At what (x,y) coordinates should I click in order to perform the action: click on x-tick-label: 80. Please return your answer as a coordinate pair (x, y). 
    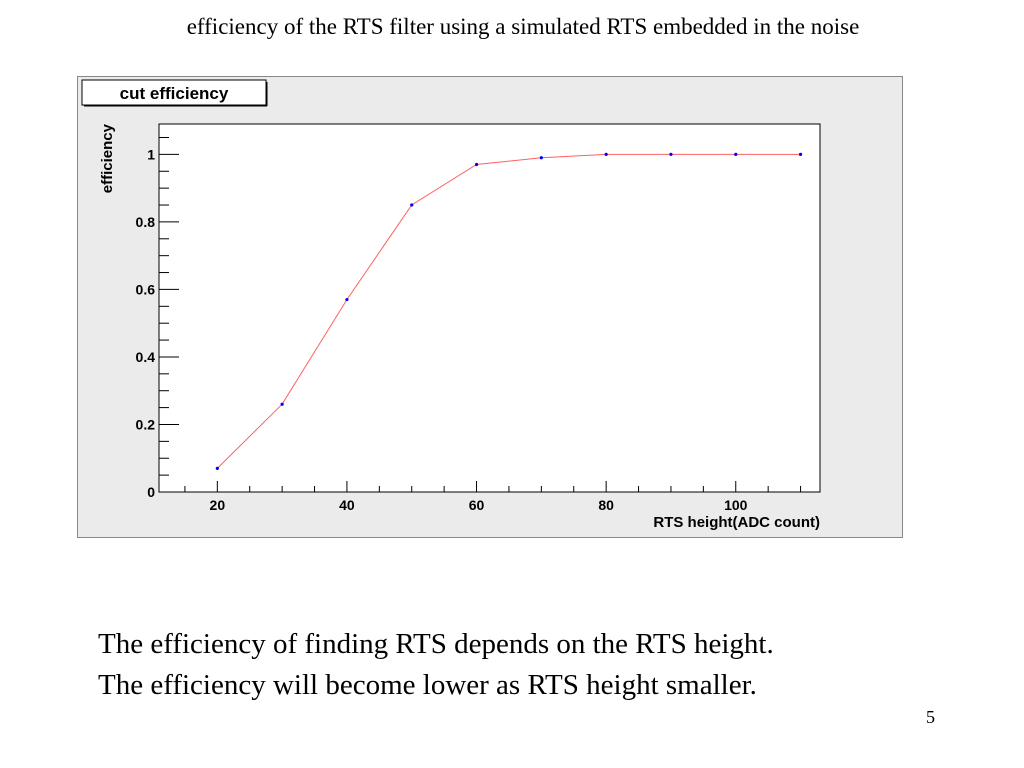
    Looking at the image, I should click on (606, 505).